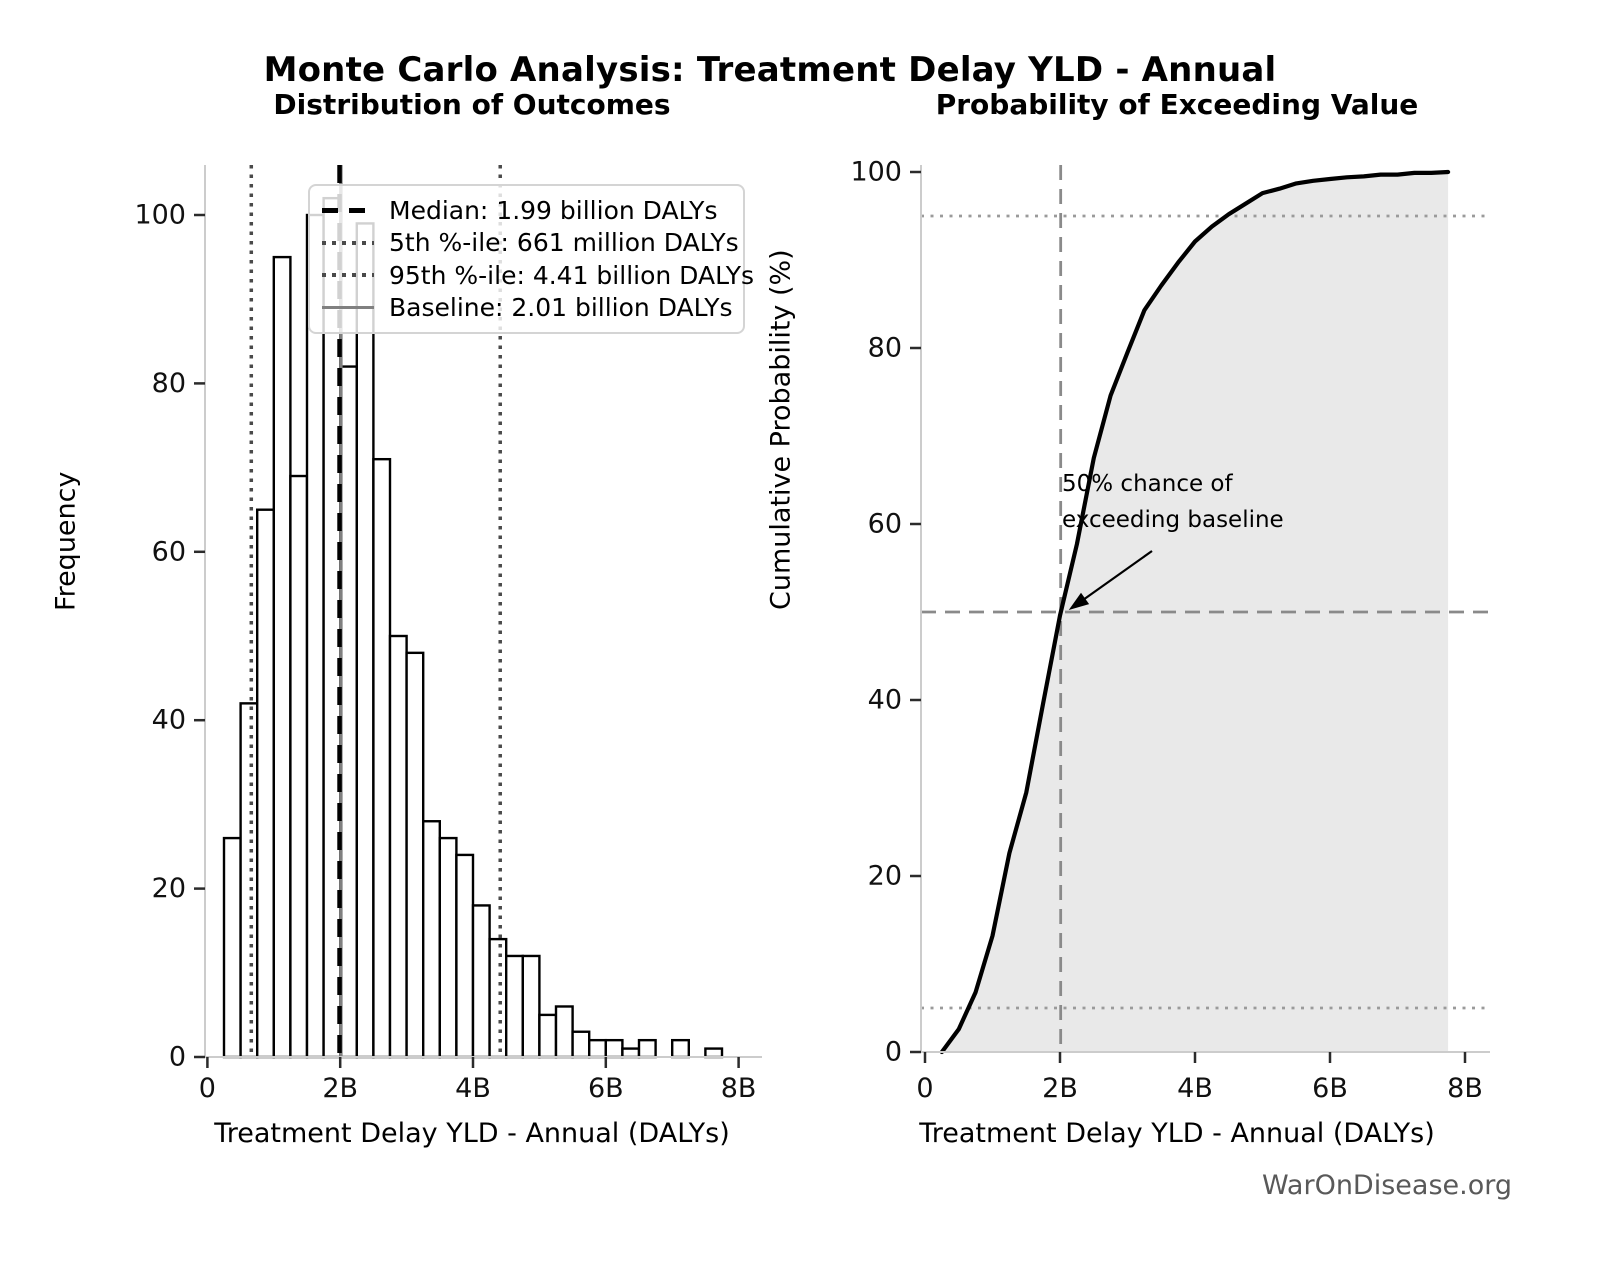  What do you see at coordinates (1079, 601) in the screenshot?
I see `annotation-arrow-head` at bounding box center [1079, 601].